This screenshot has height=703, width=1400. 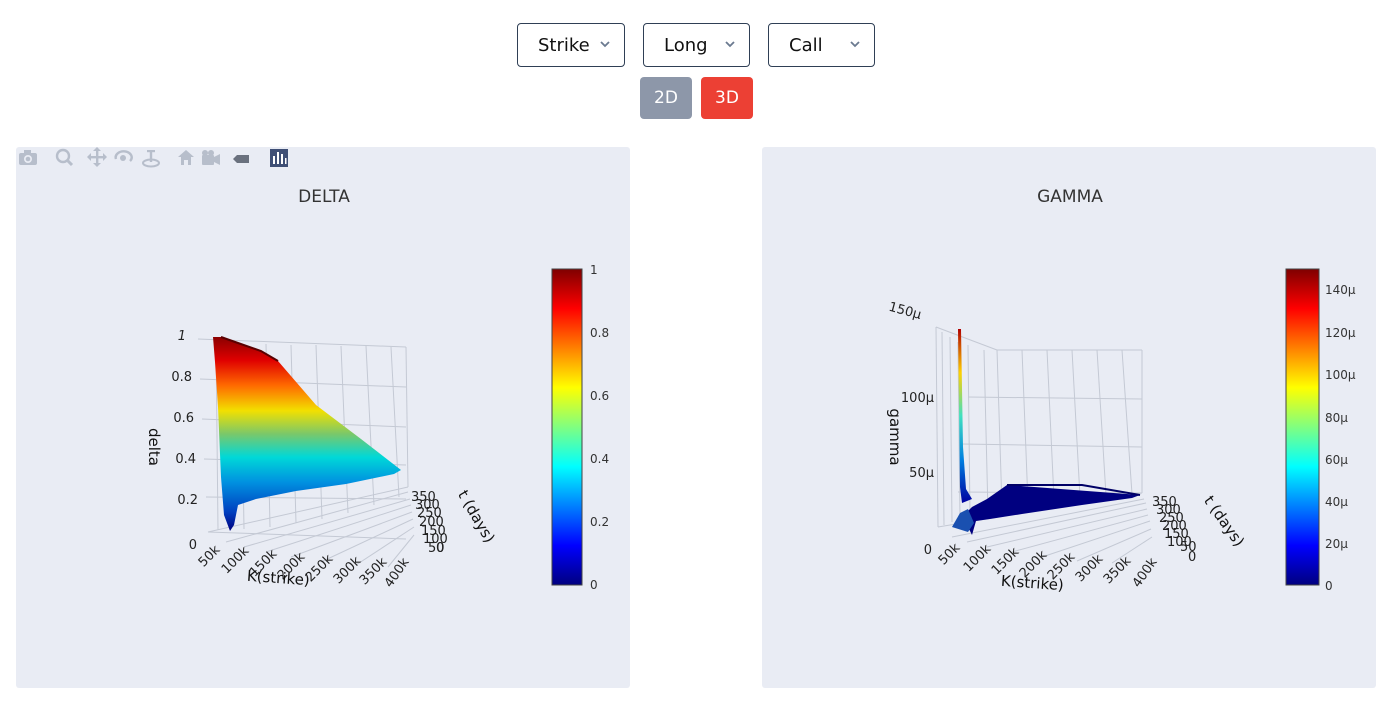 I want to click on delta-surface, so click(x=307, y=434).